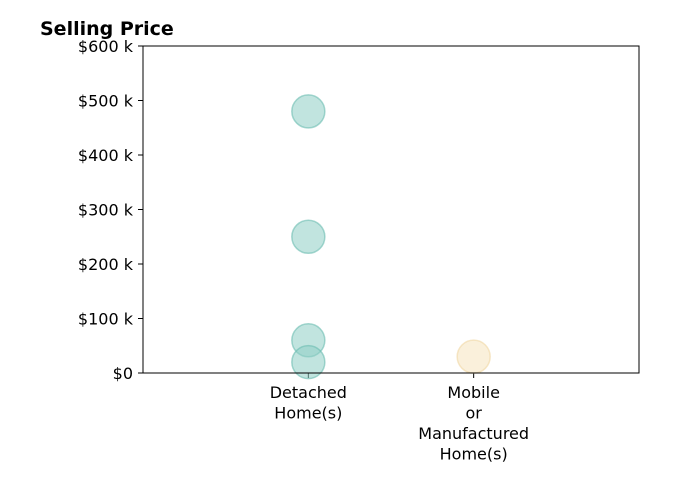 This screenshot has height=503, width=679. I want to click on x-tick-label-0: Detached Home(s), so click(308, 403).